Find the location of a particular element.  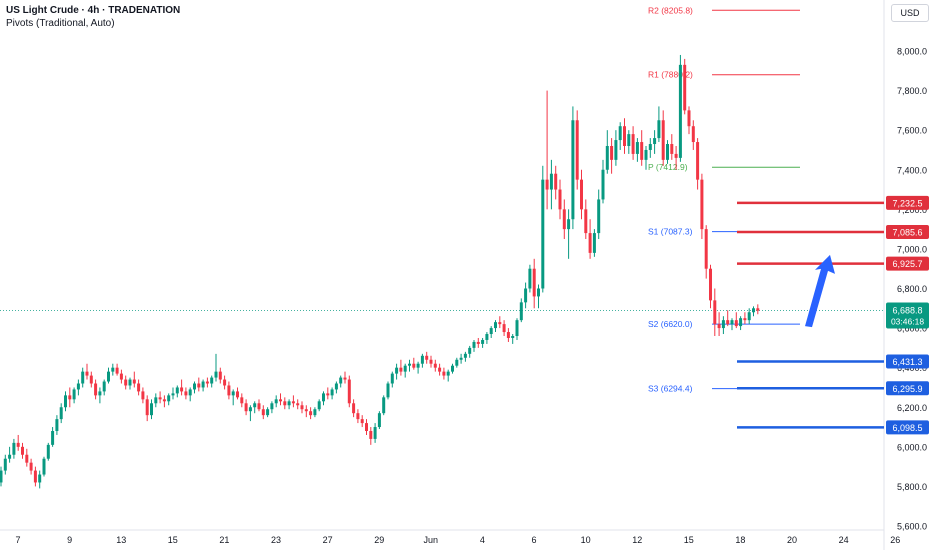

currency-button: USD is located at coordinates (910, 13).